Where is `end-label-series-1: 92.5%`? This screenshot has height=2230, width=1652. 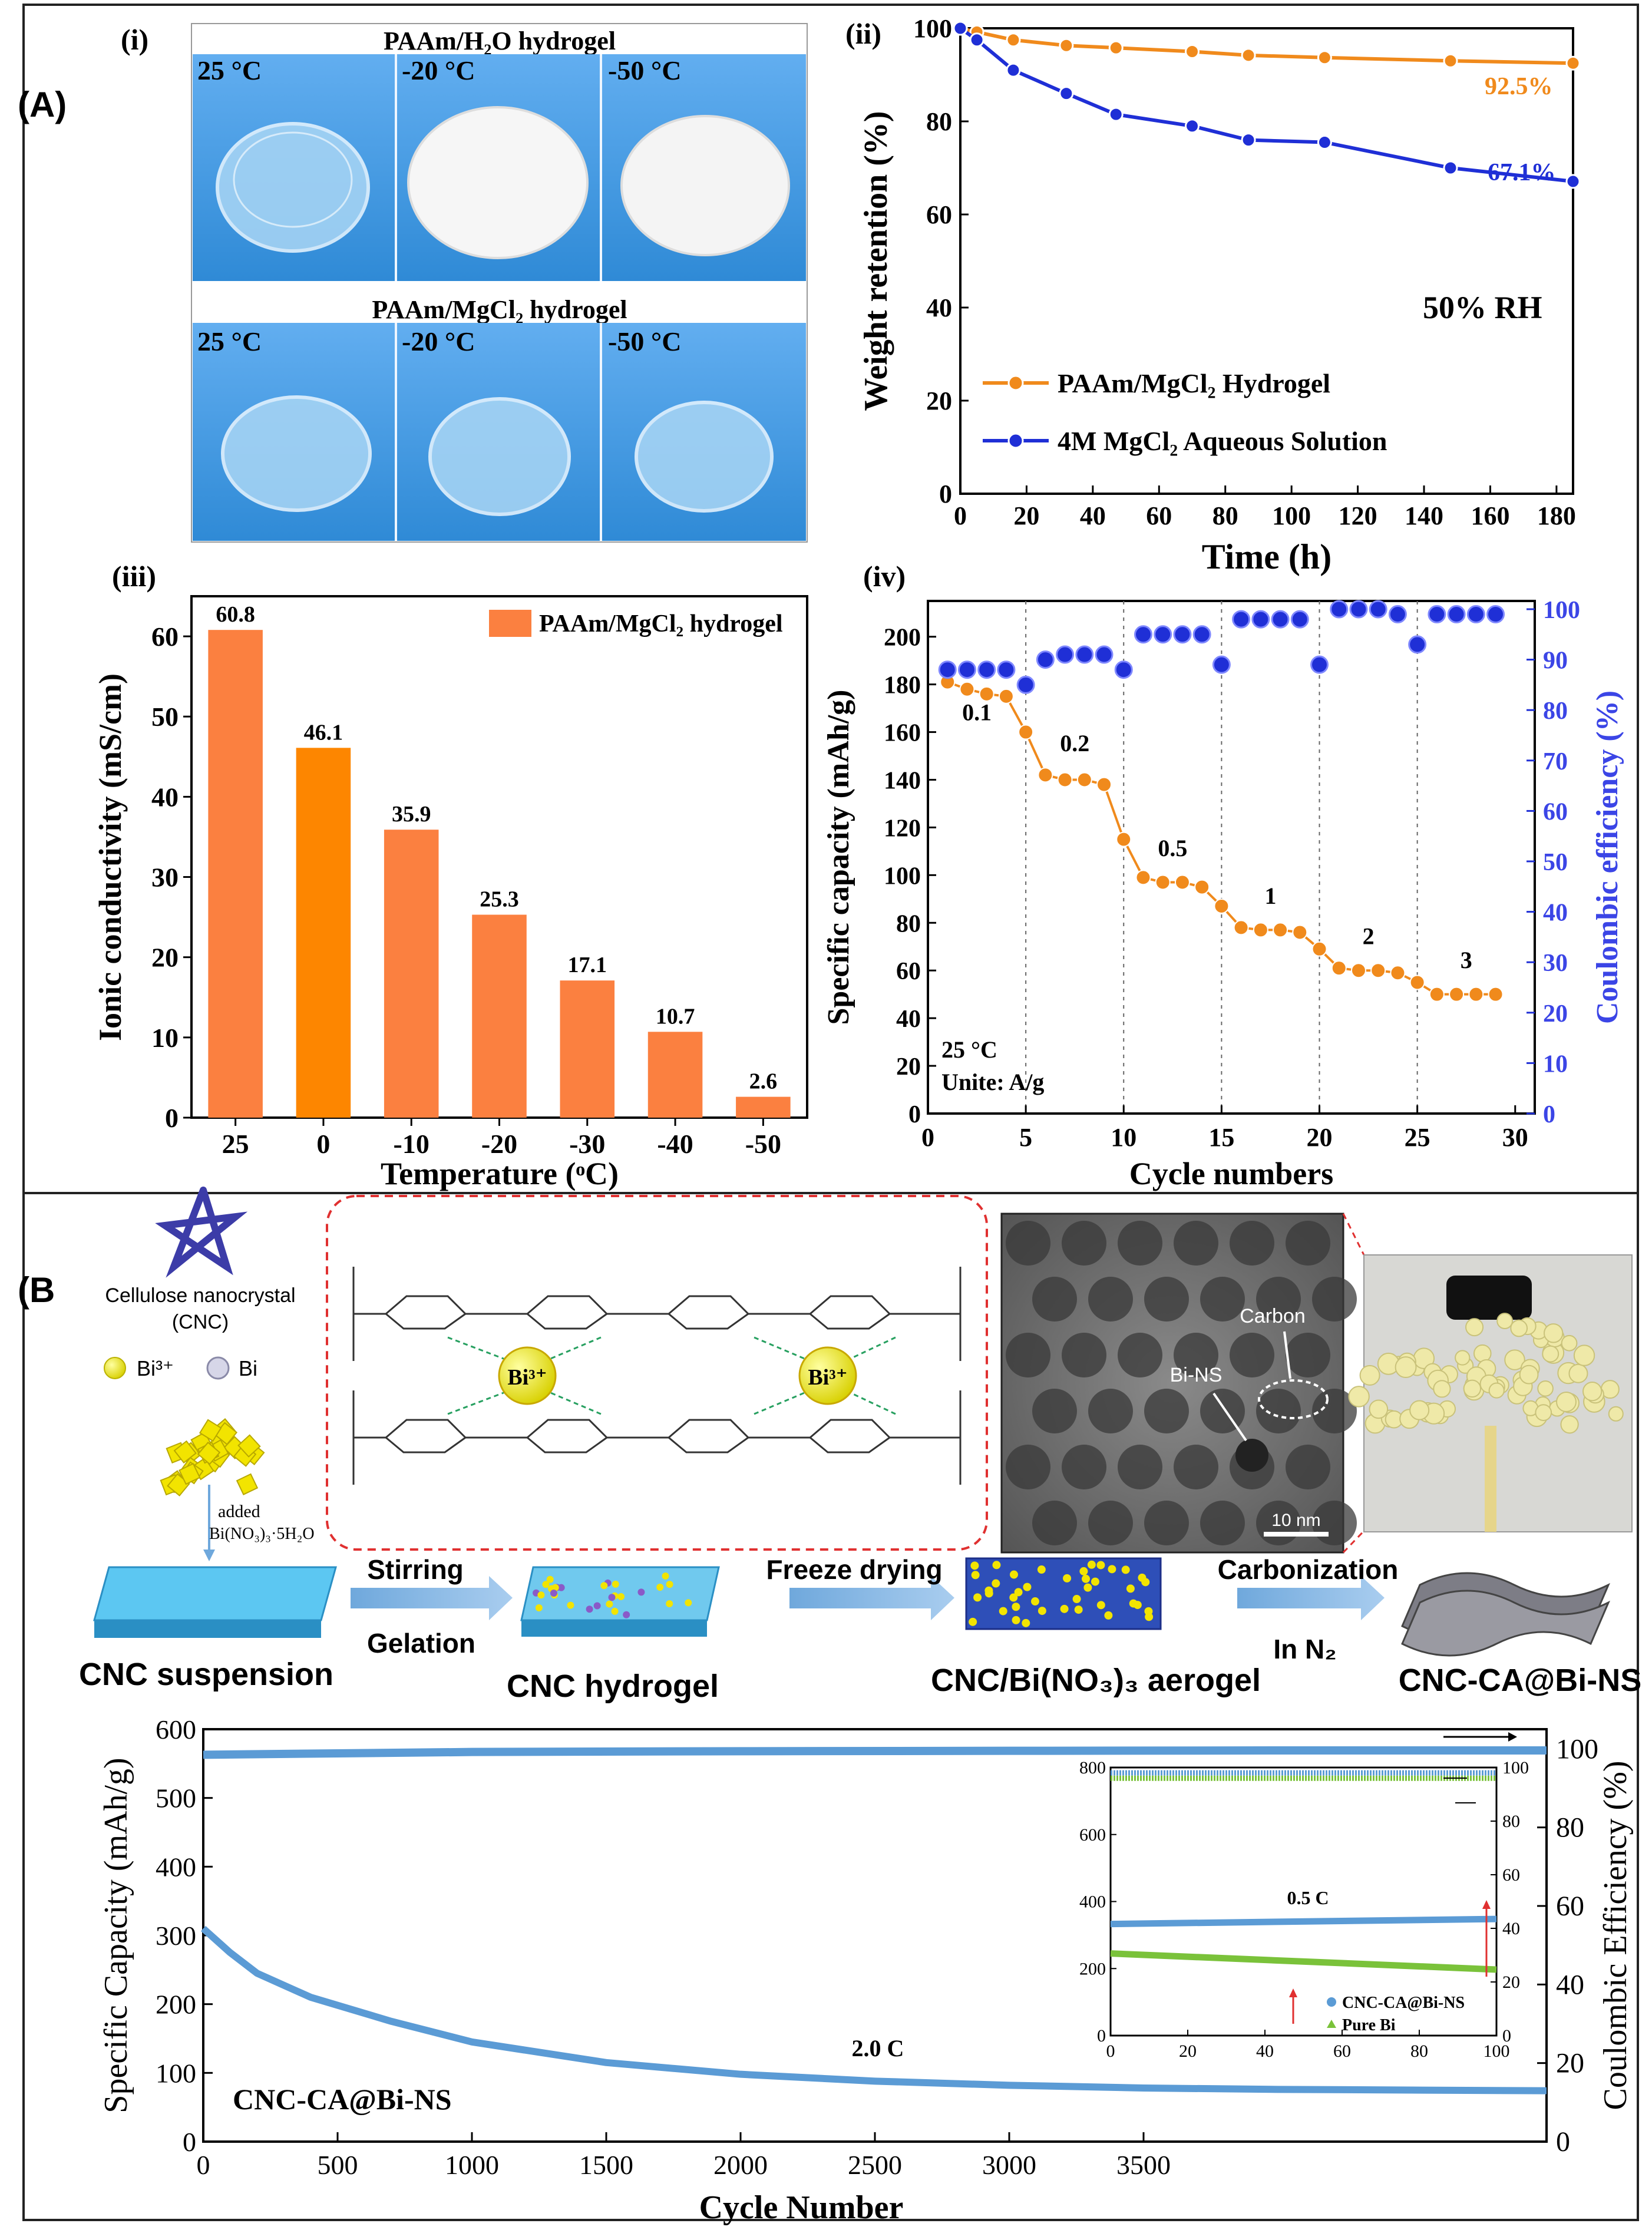 end-label-series-1: 92.5% is located at coordinates (1519, 86).